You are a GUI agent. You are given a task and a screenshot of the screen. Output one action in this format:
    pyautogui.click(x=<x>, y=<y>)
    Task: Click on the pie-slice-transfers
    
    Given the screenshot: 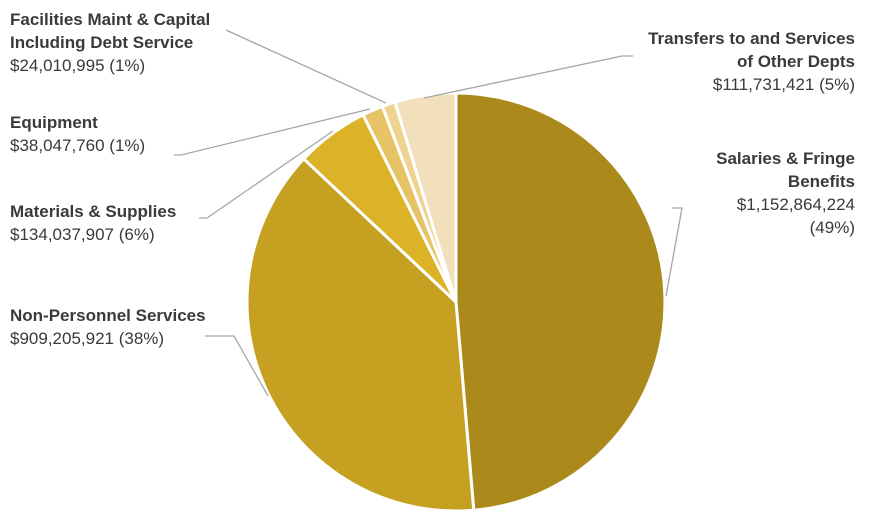 What is the action you would take?
    pyautogui.click(x=425, y=197)
    